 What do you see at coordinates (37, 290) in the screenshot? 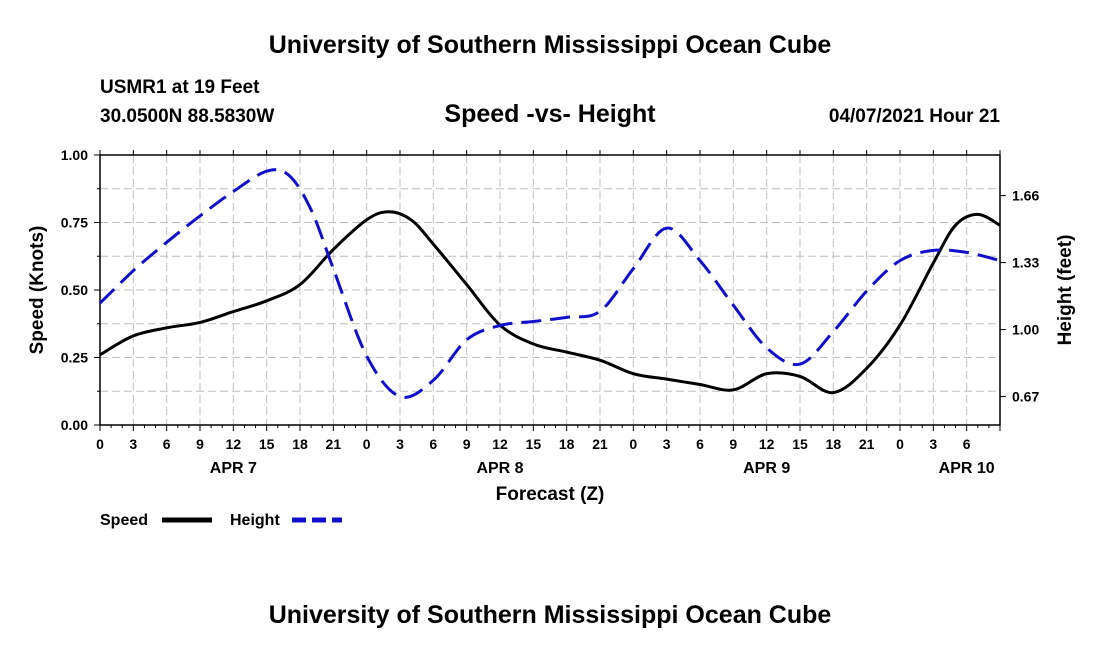
I see `y-axis-label: Speed (Knots)` at bounding box center [37, 290].